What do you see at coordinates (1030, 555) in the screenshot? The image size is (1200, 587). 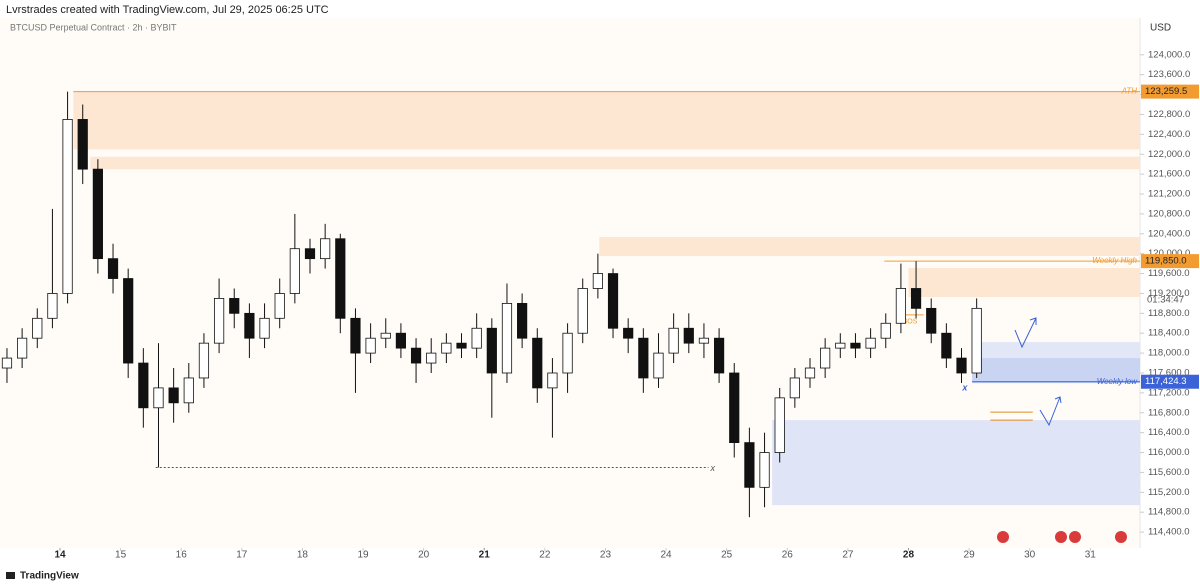 I see `x-tick-label: 30` at bounding box center [1030, 555].